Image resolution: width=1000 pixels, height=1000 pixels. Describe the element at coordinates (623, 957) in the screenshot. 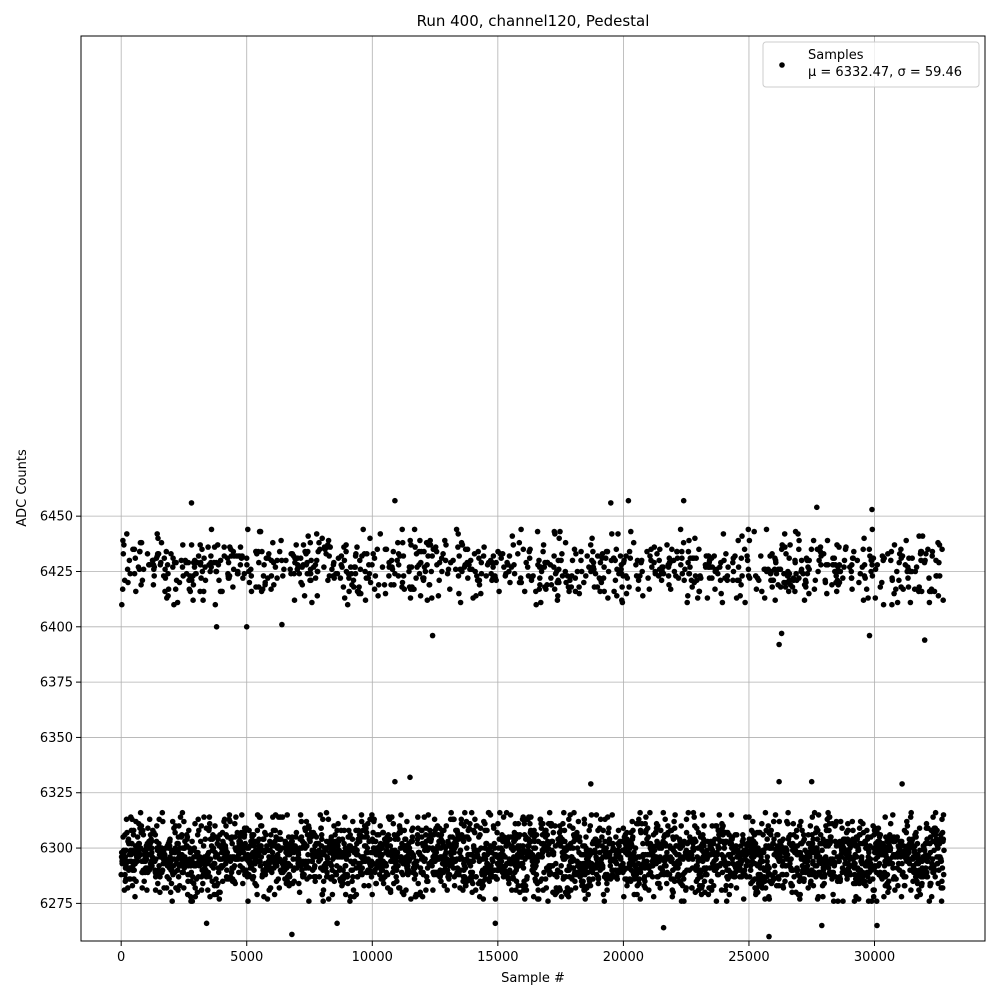

I see `x-tick-label: 20000` at that location.